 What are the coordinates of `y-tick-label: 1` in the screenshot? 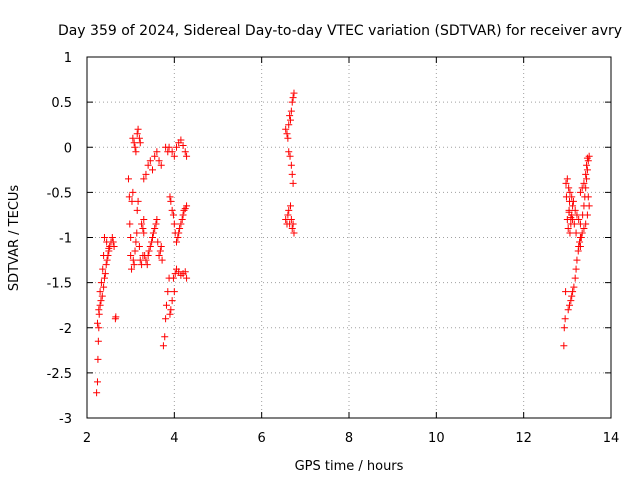 It's located at (68, 58).